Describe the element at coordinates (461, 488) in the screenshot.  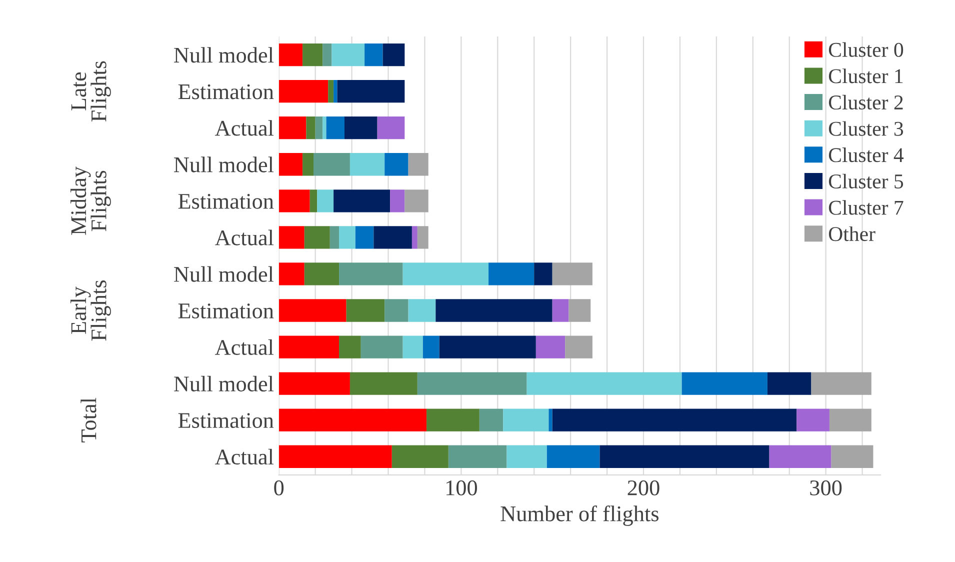
I see `x-tick-label: 100` at that location.